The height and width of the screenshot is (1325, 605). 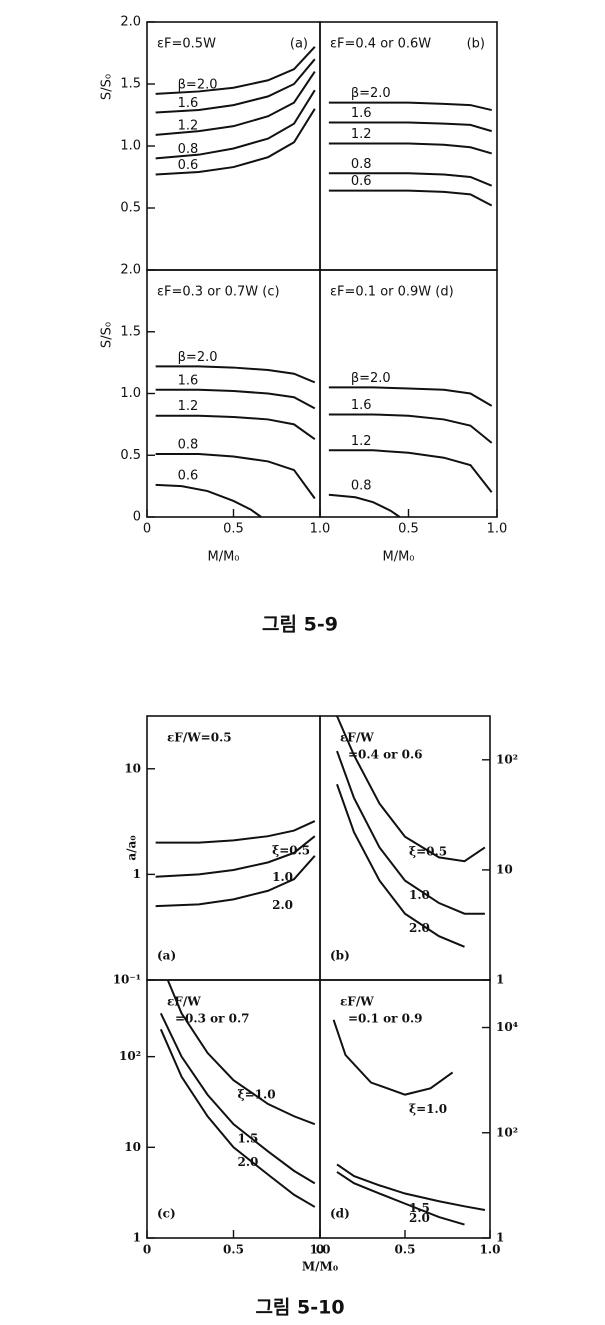 I want to click on y-tick-label: 0, so click(x=137, y=517).